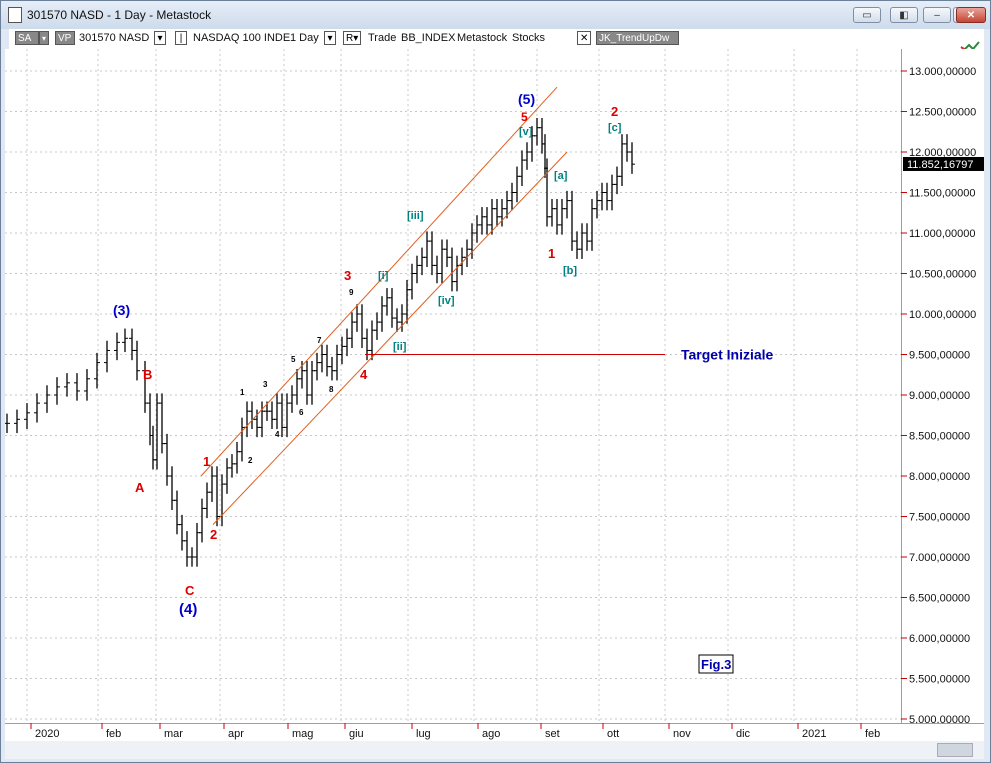 The image size is (991, 763). Describe the element at coordinates (613, 734) in the screenshot. I see `time-axis-label: ott` at that location.